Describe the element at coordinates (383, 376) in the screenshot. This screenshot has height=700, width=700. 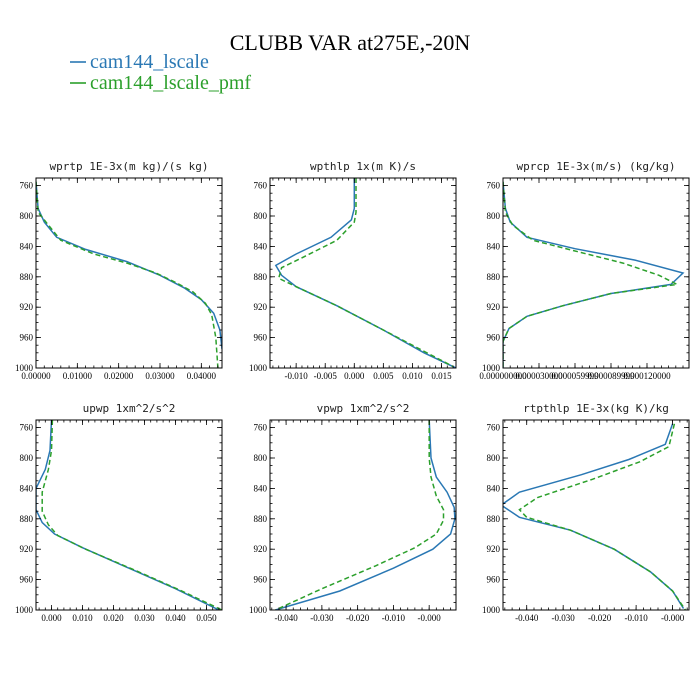
I see `x-tick-label: 0.005` at that location.